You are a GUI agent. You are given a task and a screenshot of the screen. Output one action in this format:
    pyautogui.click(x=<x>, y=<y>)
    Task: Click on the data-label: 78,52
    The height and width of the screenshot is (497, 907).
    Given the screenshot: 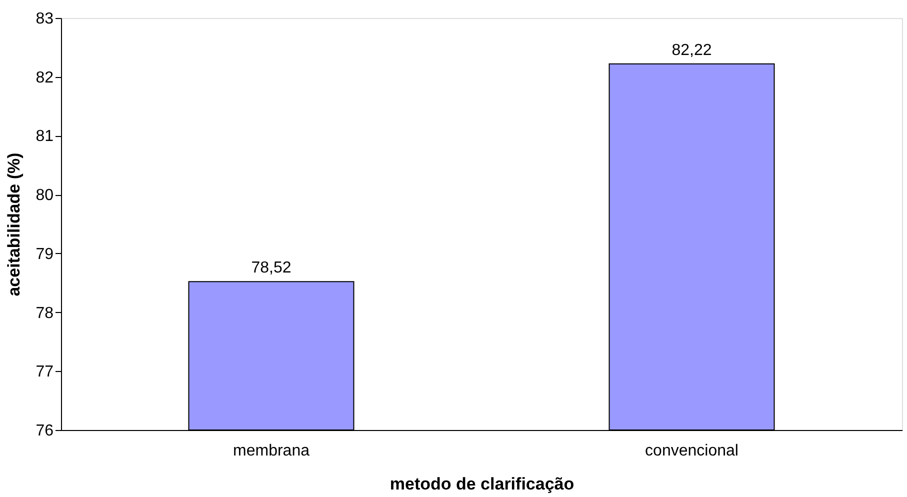 What is the action you would take?
    pyautogui.click(x=271, y=268)
    